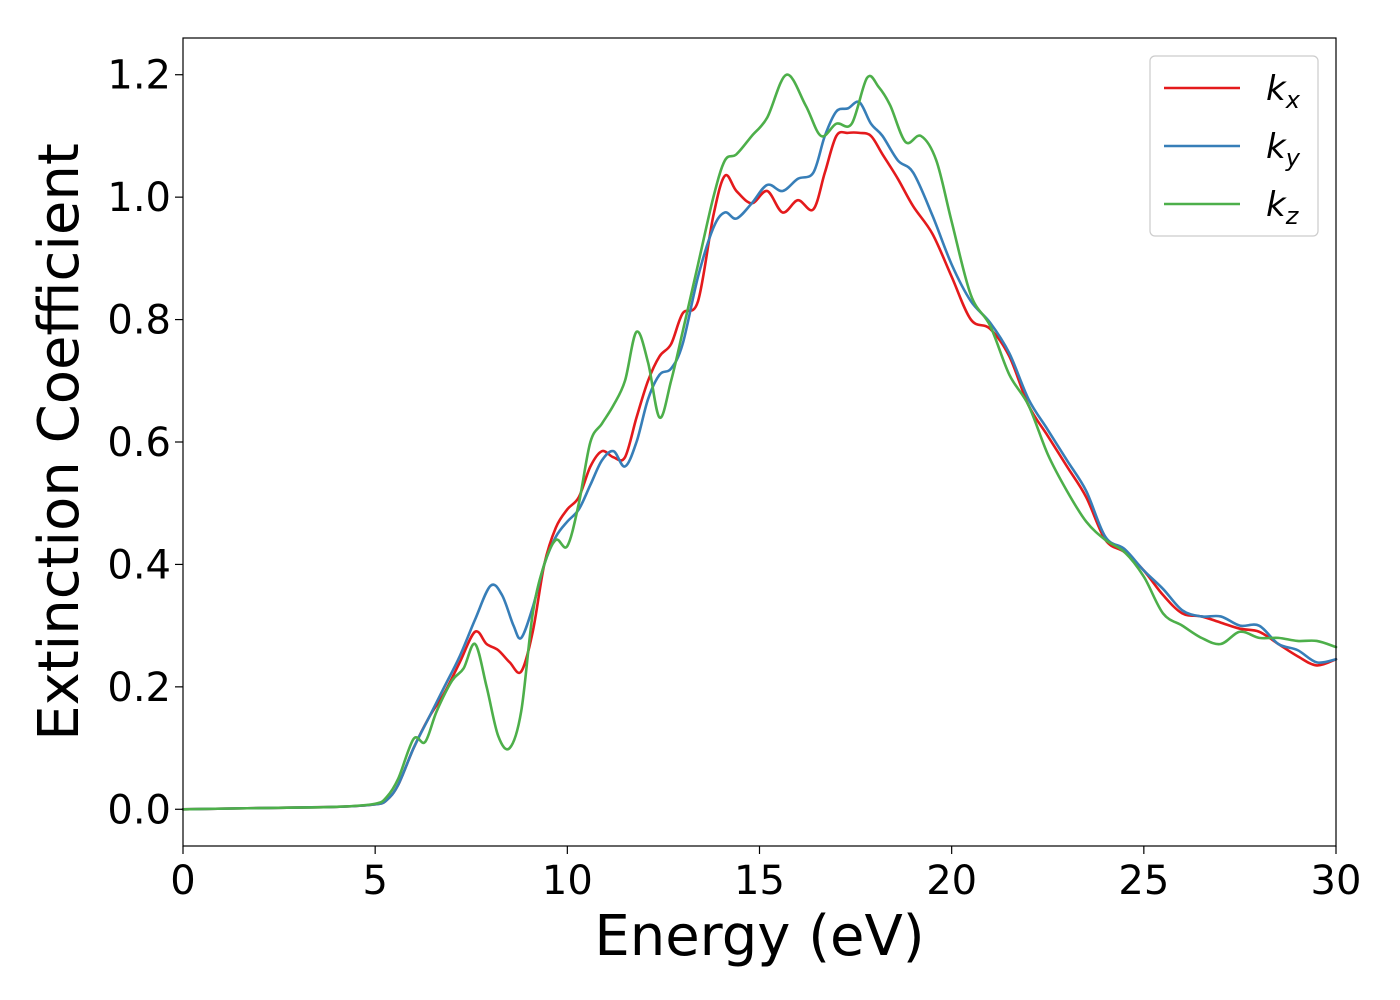 This screenshot has height=1000, width=1400. Describe the element at coordinates (374, 881) in the screenshot. I see `x-tick-label: 5` at that location.